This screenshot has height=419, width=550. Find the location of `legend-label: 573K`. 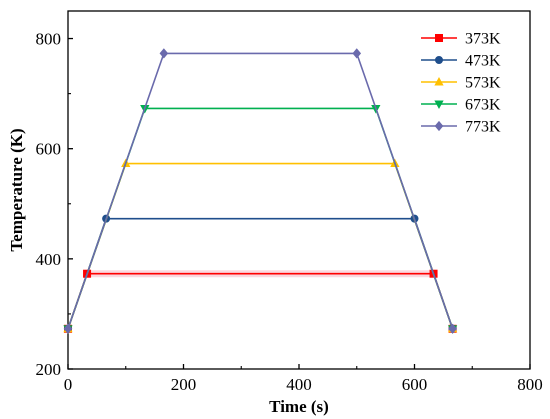

legend-label: 573K is located at coordinates (483, 83).